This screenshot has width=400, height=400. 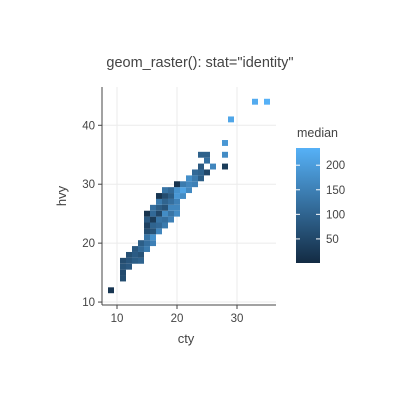 I want to click on x-axis: 10 20 30, so click(x=189, y=314).